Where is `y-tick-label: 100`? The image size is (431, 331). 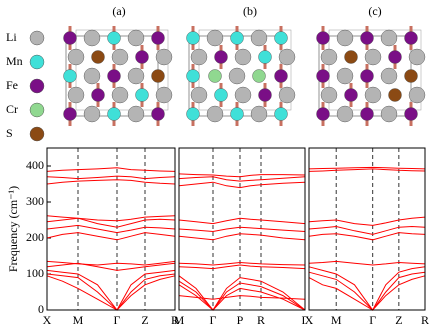
y-tick-label: 100 is located at coordinates (35, 273).